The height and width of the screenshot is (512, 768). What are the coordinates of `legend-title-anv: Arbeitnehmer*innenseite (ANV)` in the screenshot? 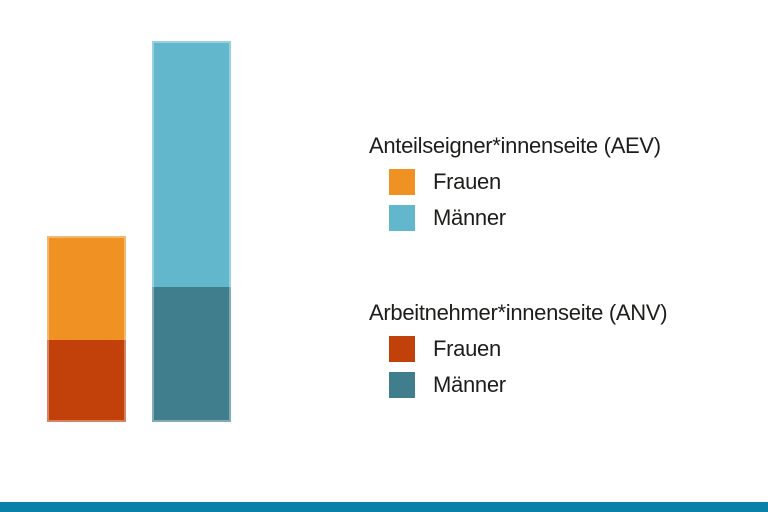 It's located at (518, 312).